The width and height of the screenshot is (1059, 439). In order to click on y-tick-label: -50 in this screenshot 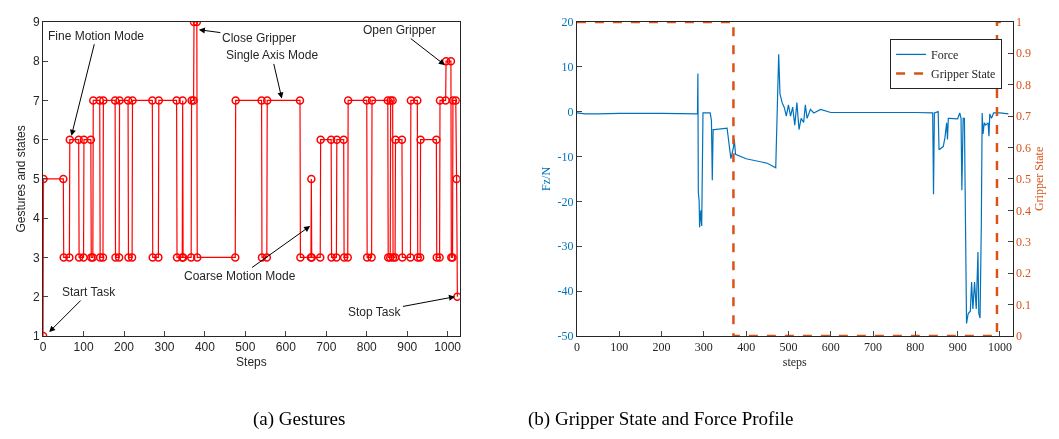, I will do `click(565, 336)`.